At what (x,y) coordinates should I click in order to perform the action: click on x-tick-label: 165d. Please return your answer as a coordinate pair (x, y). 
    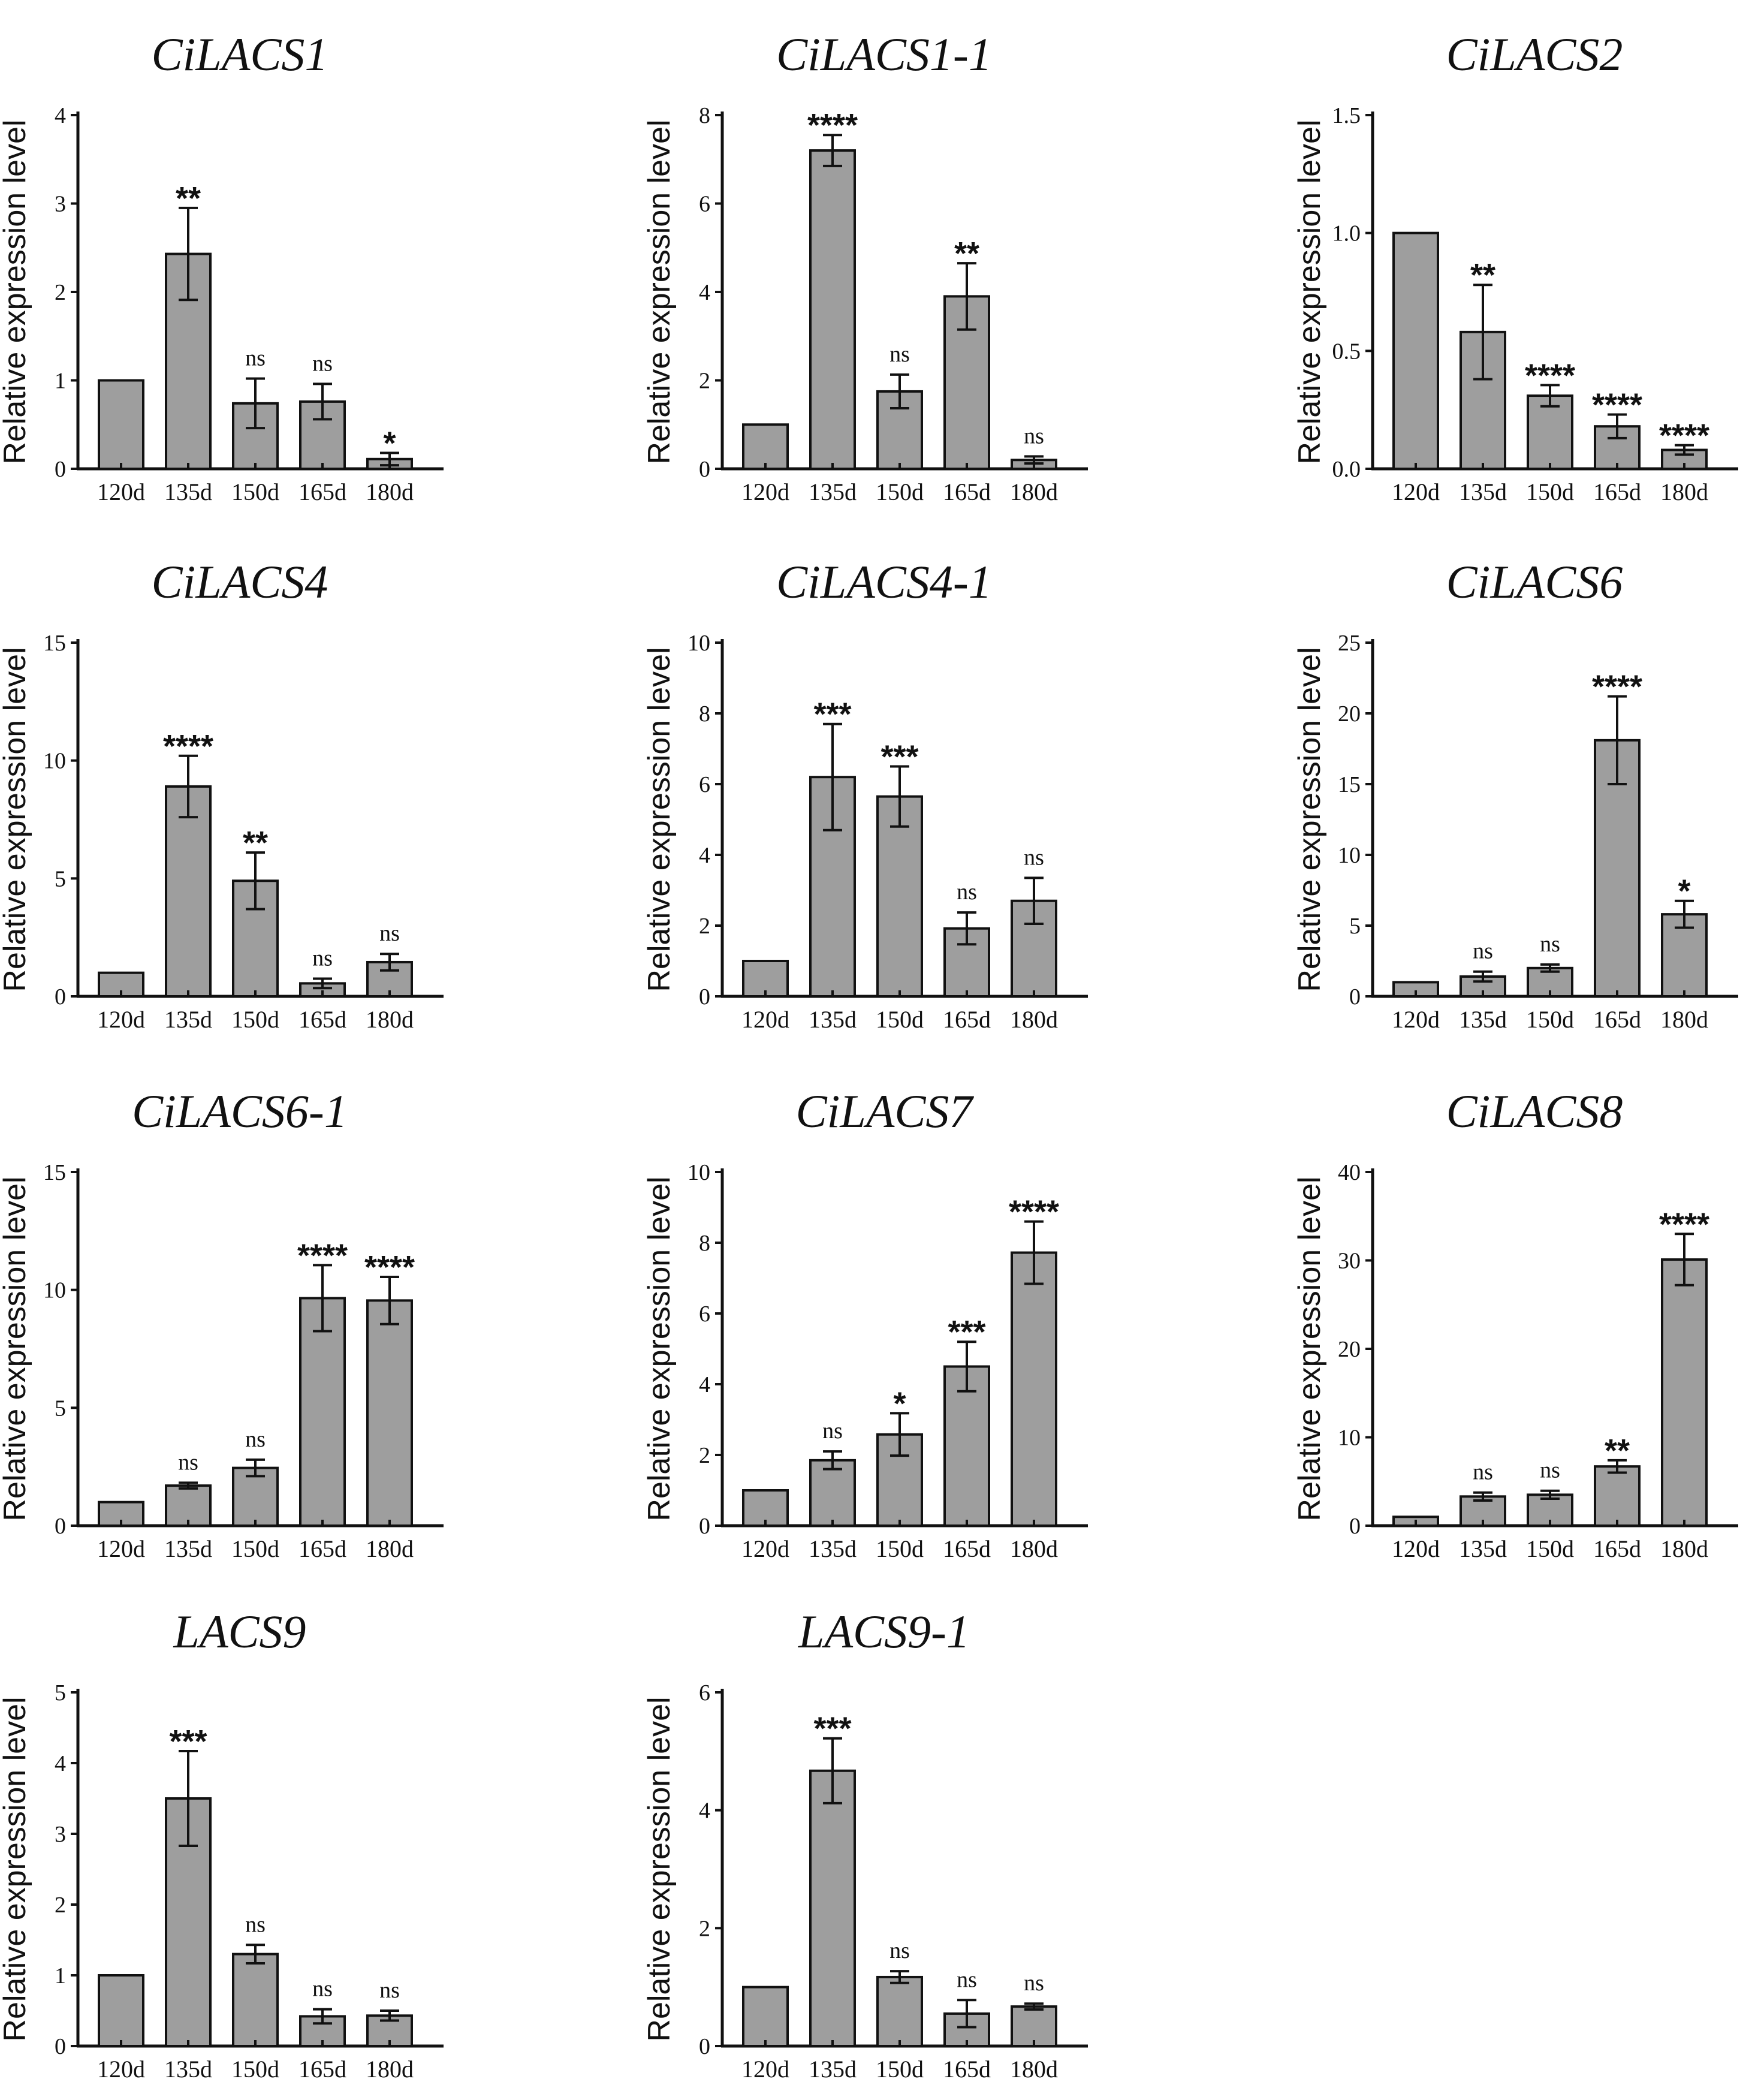
    Looking at the image, I should click on (967, 2069).